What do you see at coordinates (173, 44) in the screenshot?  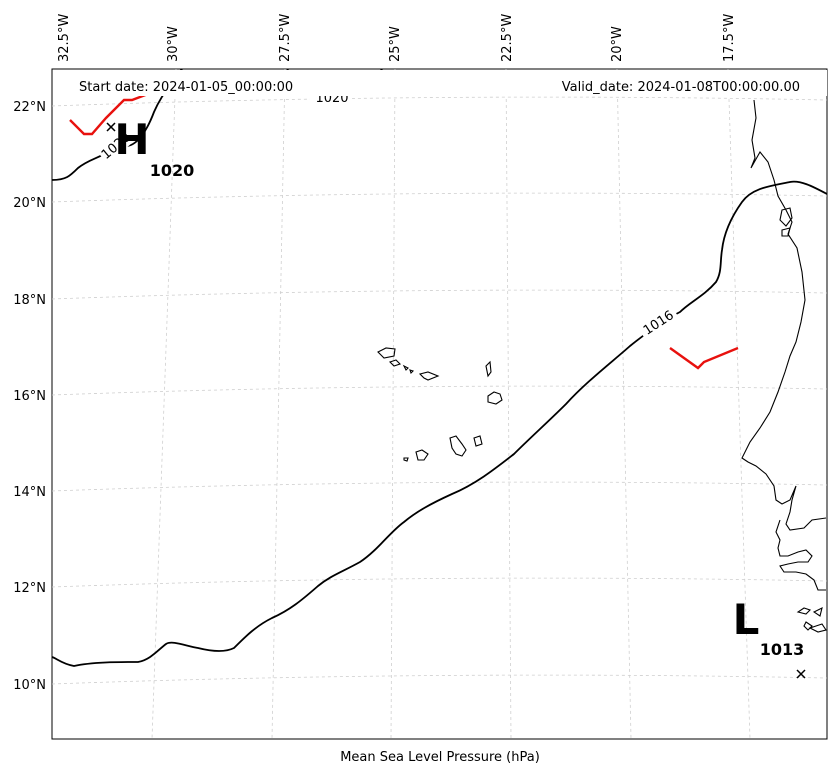 I see `lon-tick-label: 30°W` at bounding box center [173, 44].